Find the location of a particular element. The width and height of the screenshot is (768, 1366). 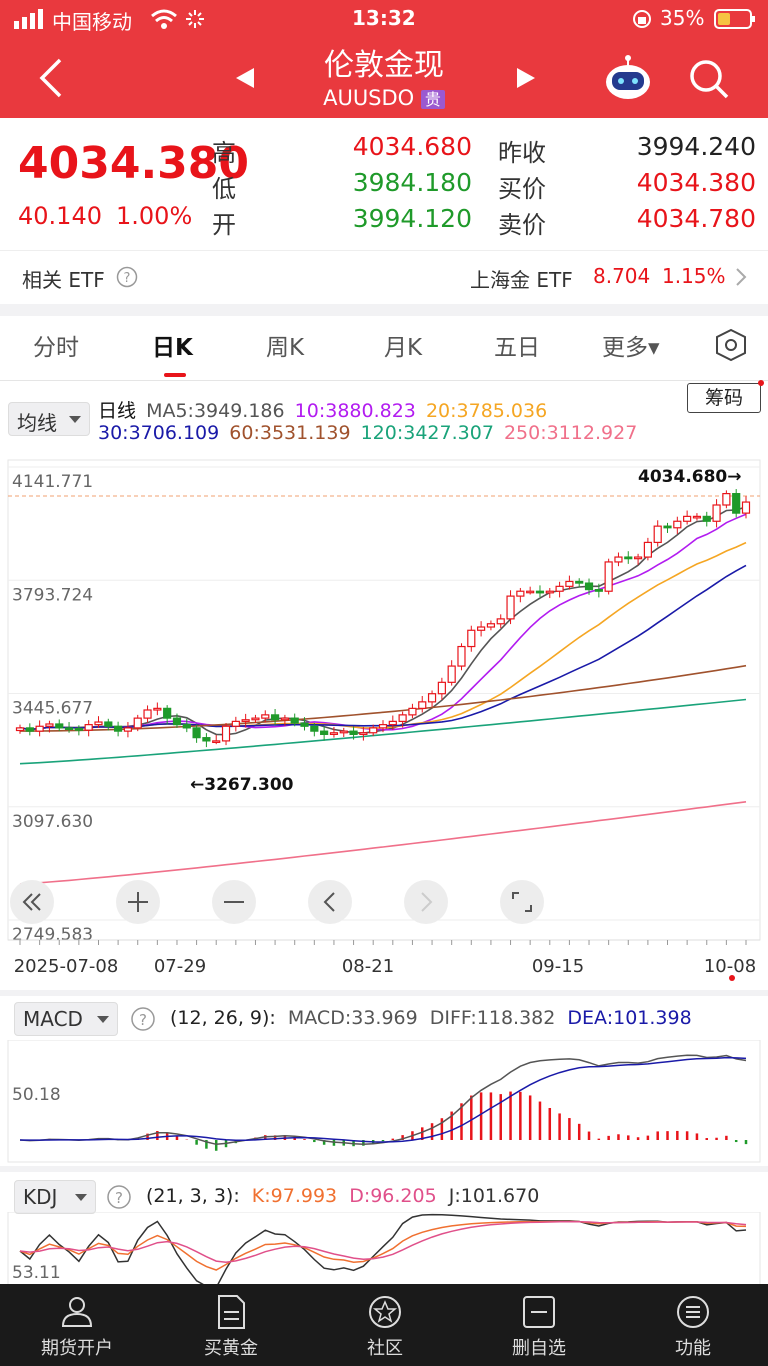

nav-label: 社区 is located at coordinates (385, 1348).